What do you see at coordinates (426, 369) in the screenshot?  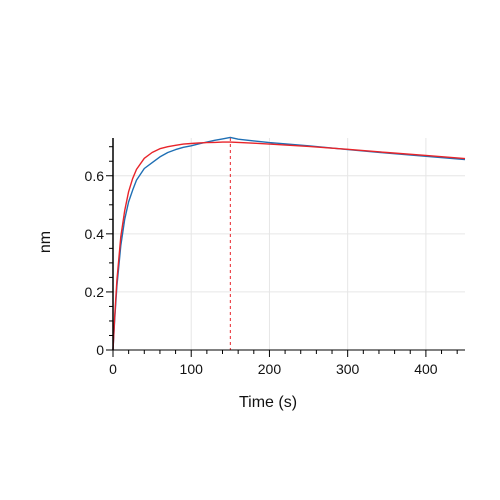 I see `x-tick-label: 400` at bounding box center [426, 369].